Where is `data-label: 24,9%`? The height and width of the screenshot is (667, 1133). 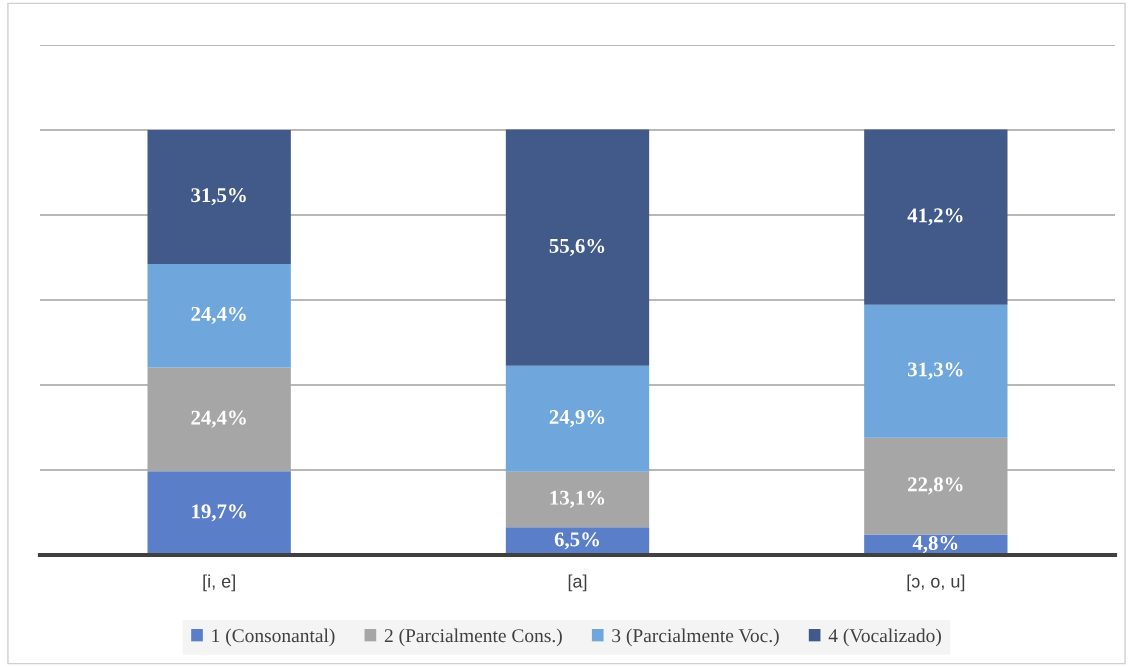
data-label: 24,9% is located at coordinates (577, 418).